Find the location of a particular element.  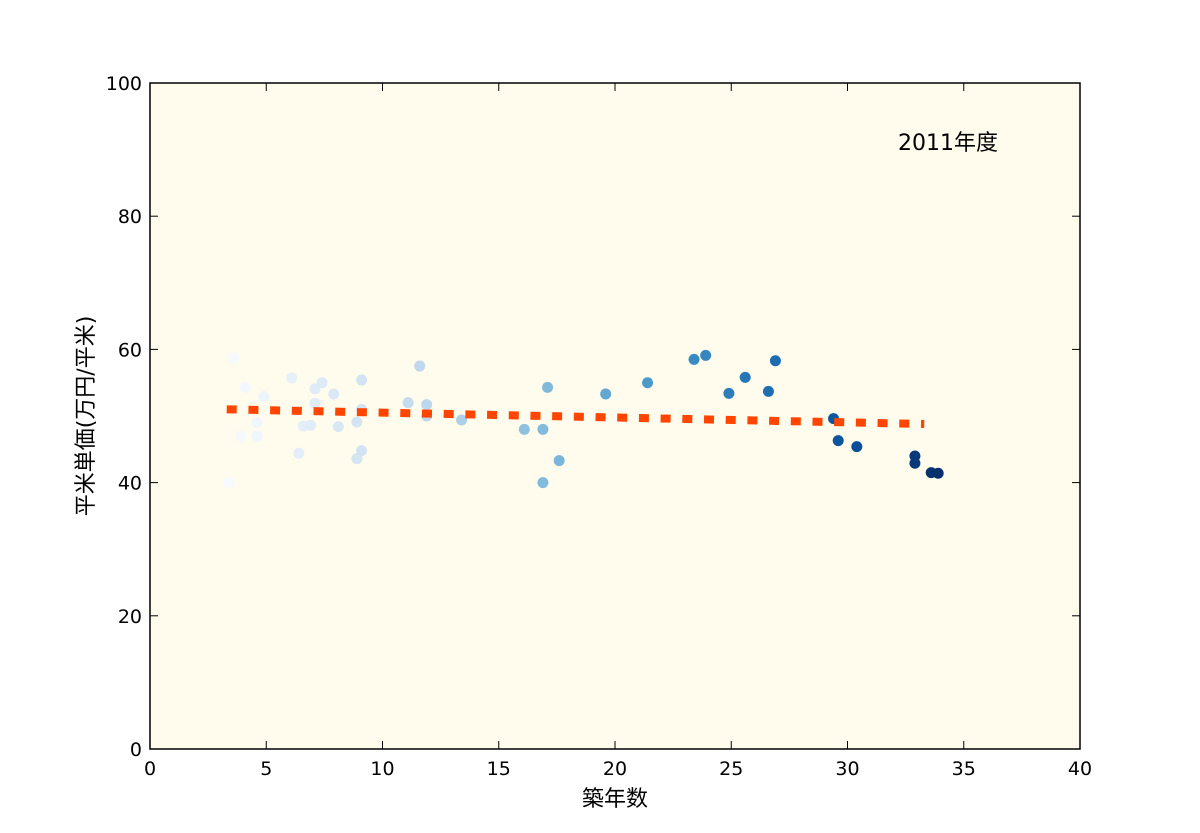

x-tick-label-20: 20 is located at coordinates (615, 769).